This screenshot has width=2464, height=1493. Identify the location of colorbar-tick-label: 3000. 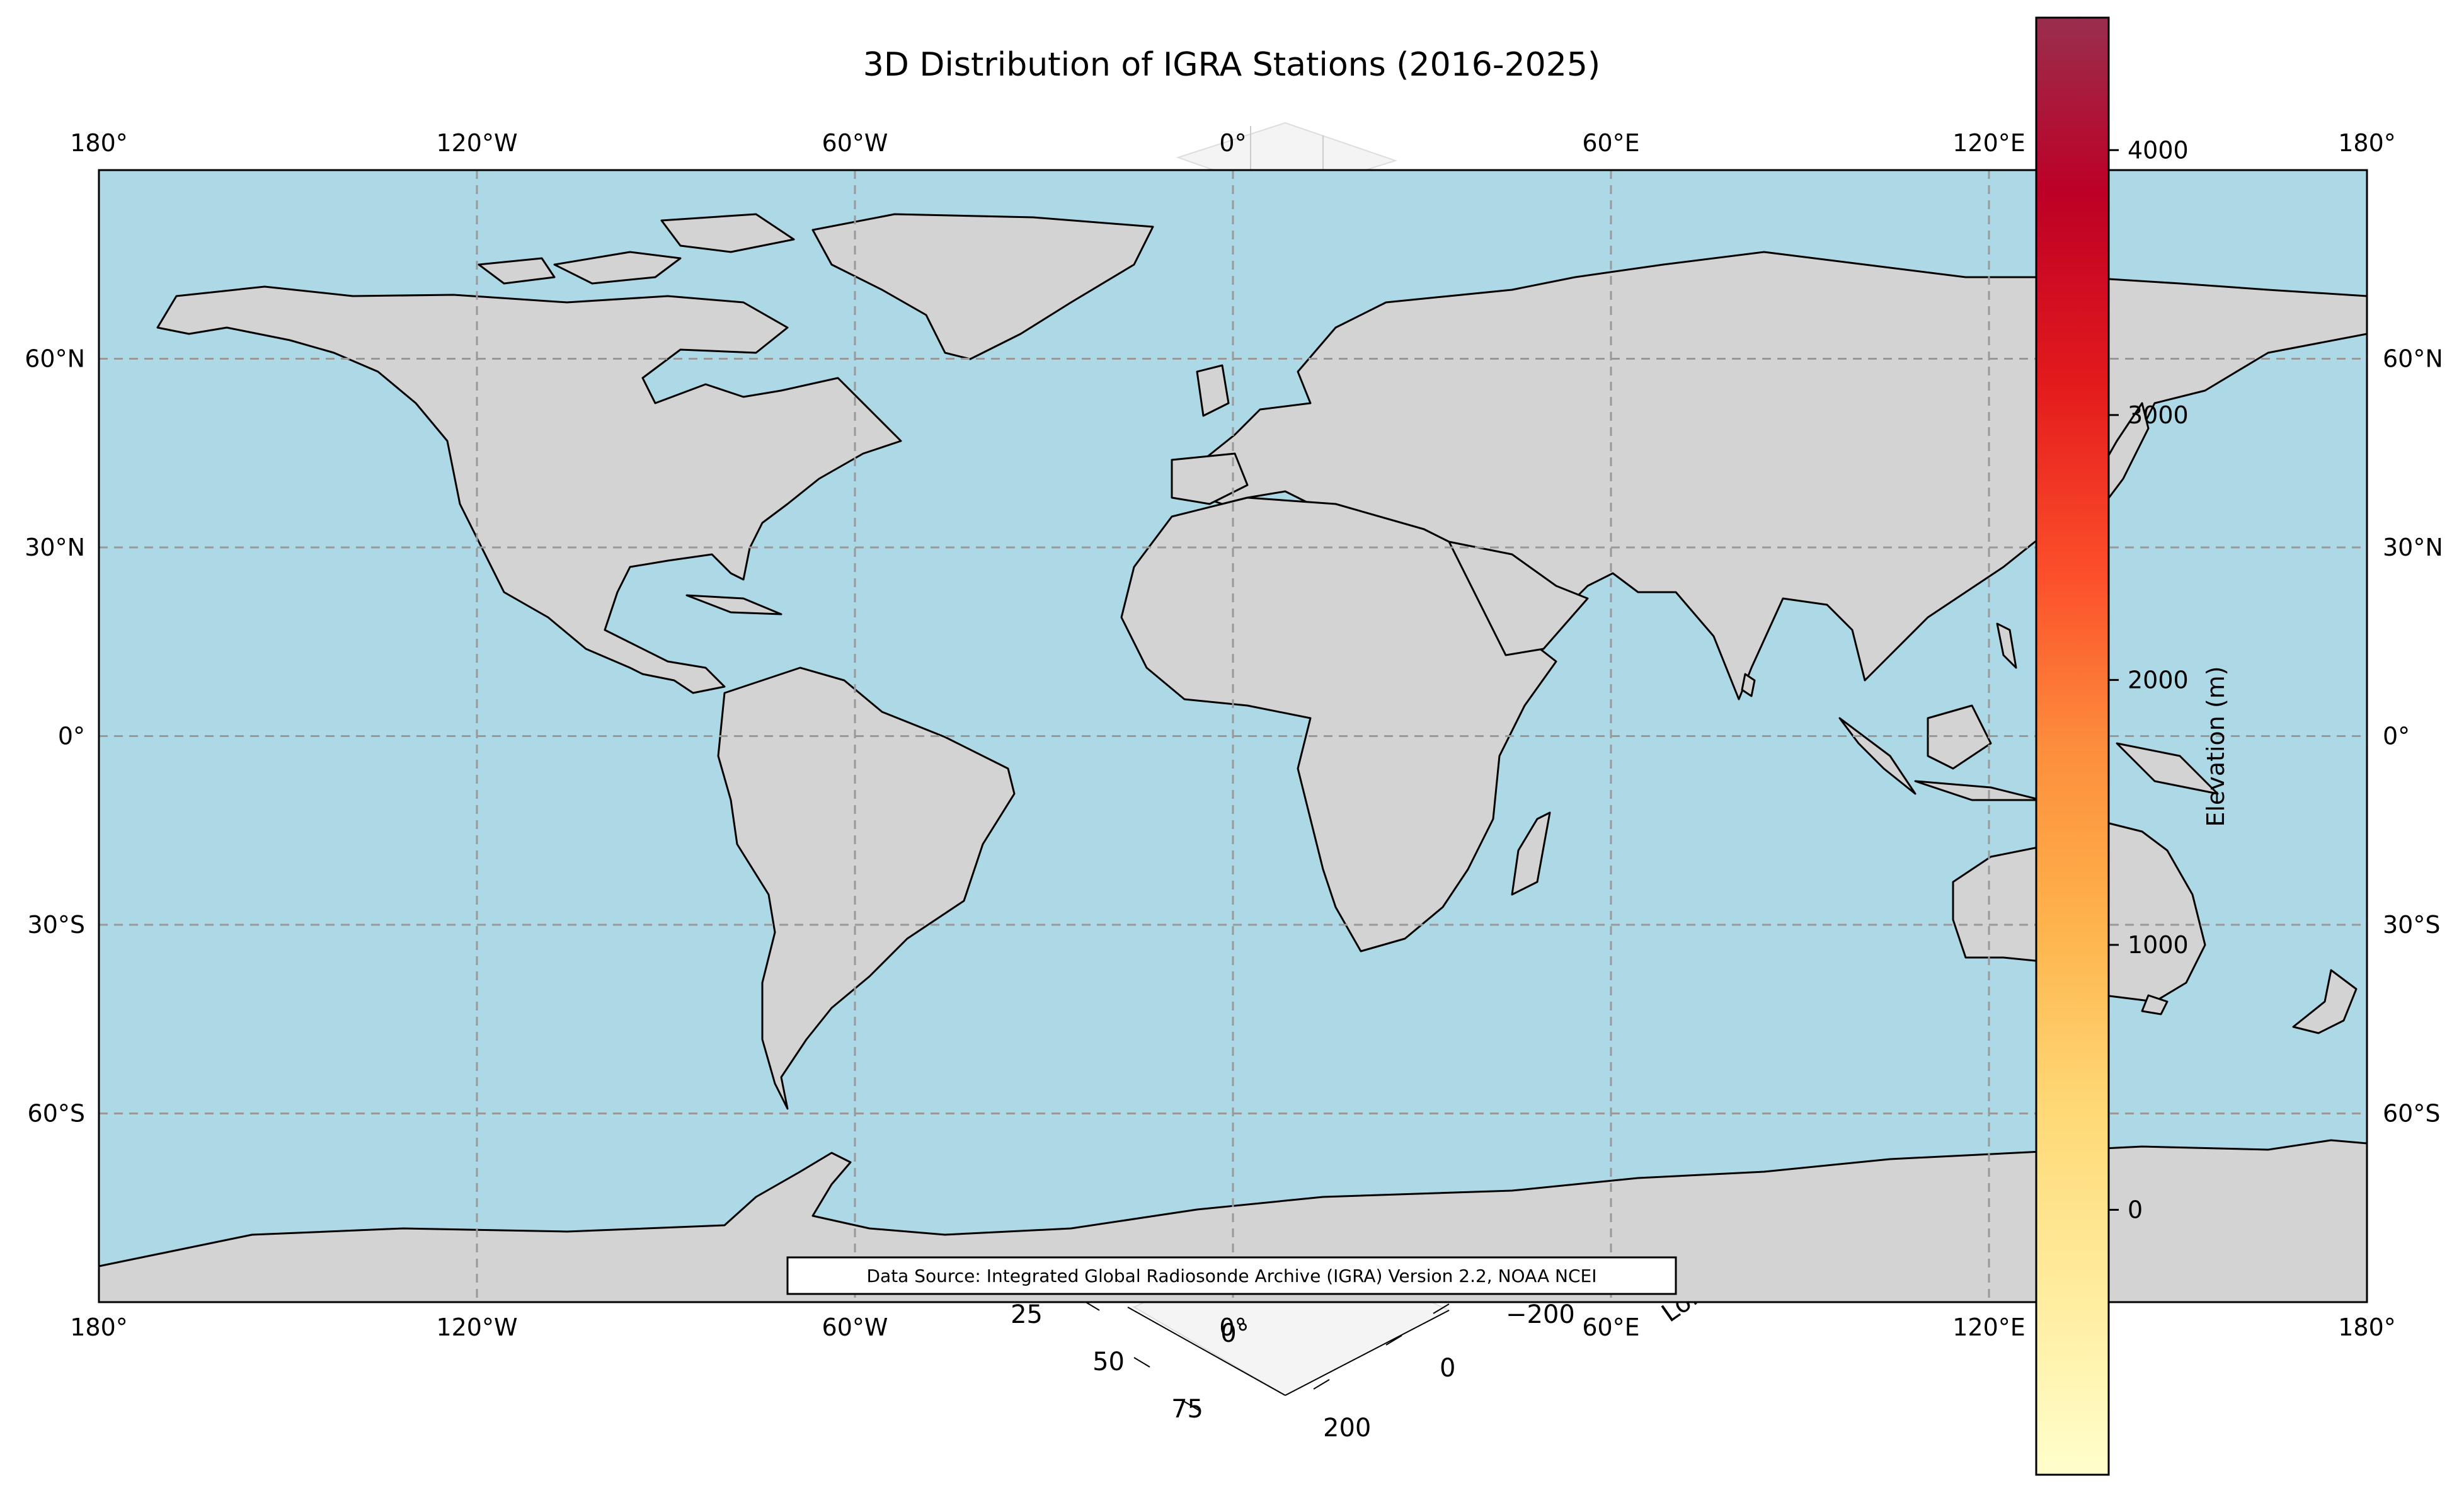
(2158, 415).